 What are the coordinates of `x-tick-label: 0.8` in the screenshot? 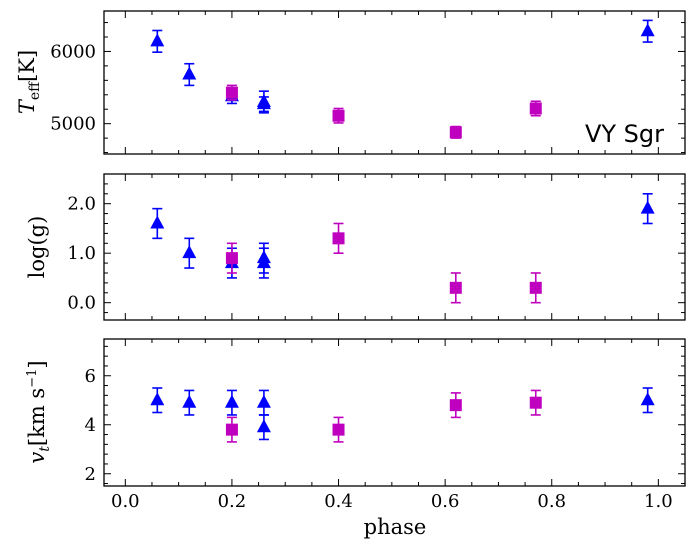 It's located at (551, 501).